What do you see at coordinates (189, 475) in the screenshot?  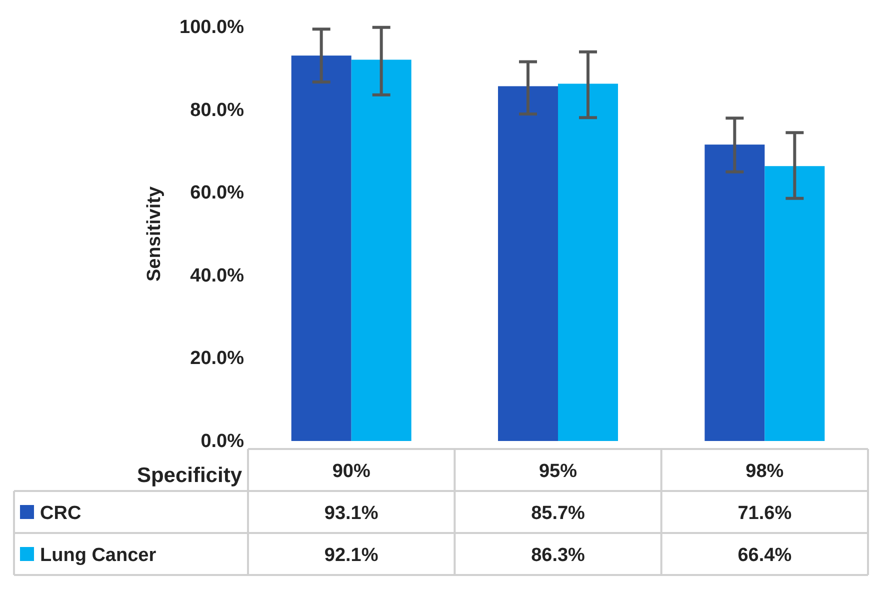 I see `x-axis-title: Specificity` at bounding box center [189, 475].